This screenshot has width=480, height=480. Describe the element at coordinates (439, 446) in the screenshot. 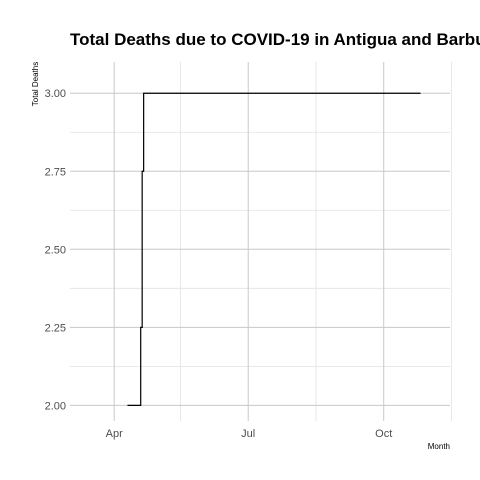

I see `x-axis-title: Month` at that location.